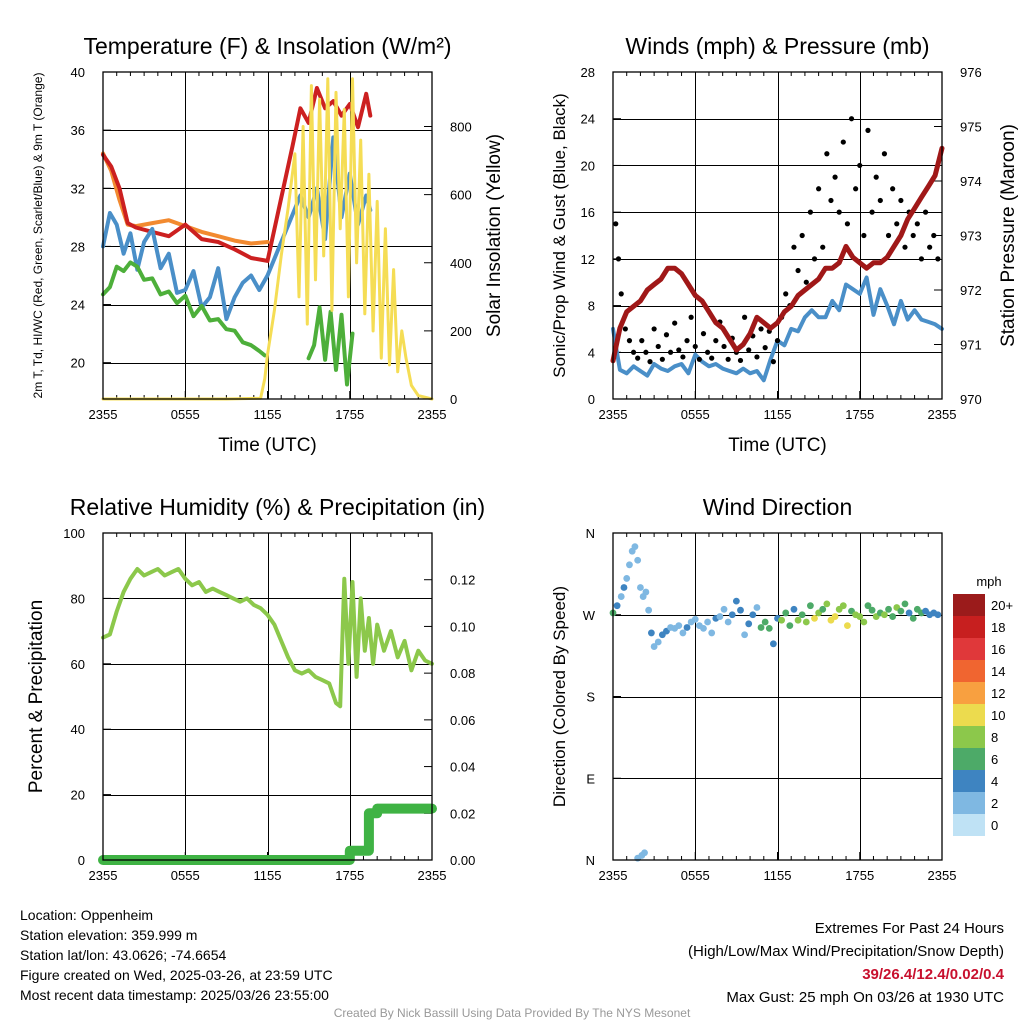  I want to click on y-tick-label: W, so click(589, 615).